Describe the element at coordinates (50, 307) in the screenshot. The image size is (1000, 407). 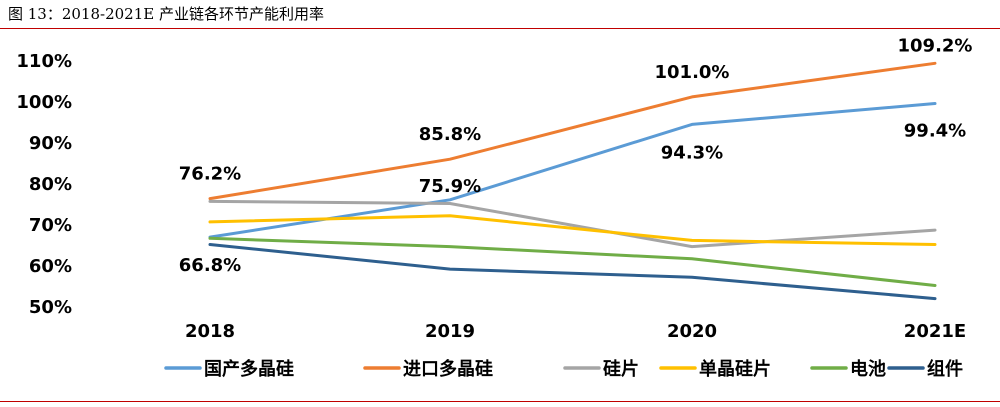
I see `y-tick-label: 50%` at that location.